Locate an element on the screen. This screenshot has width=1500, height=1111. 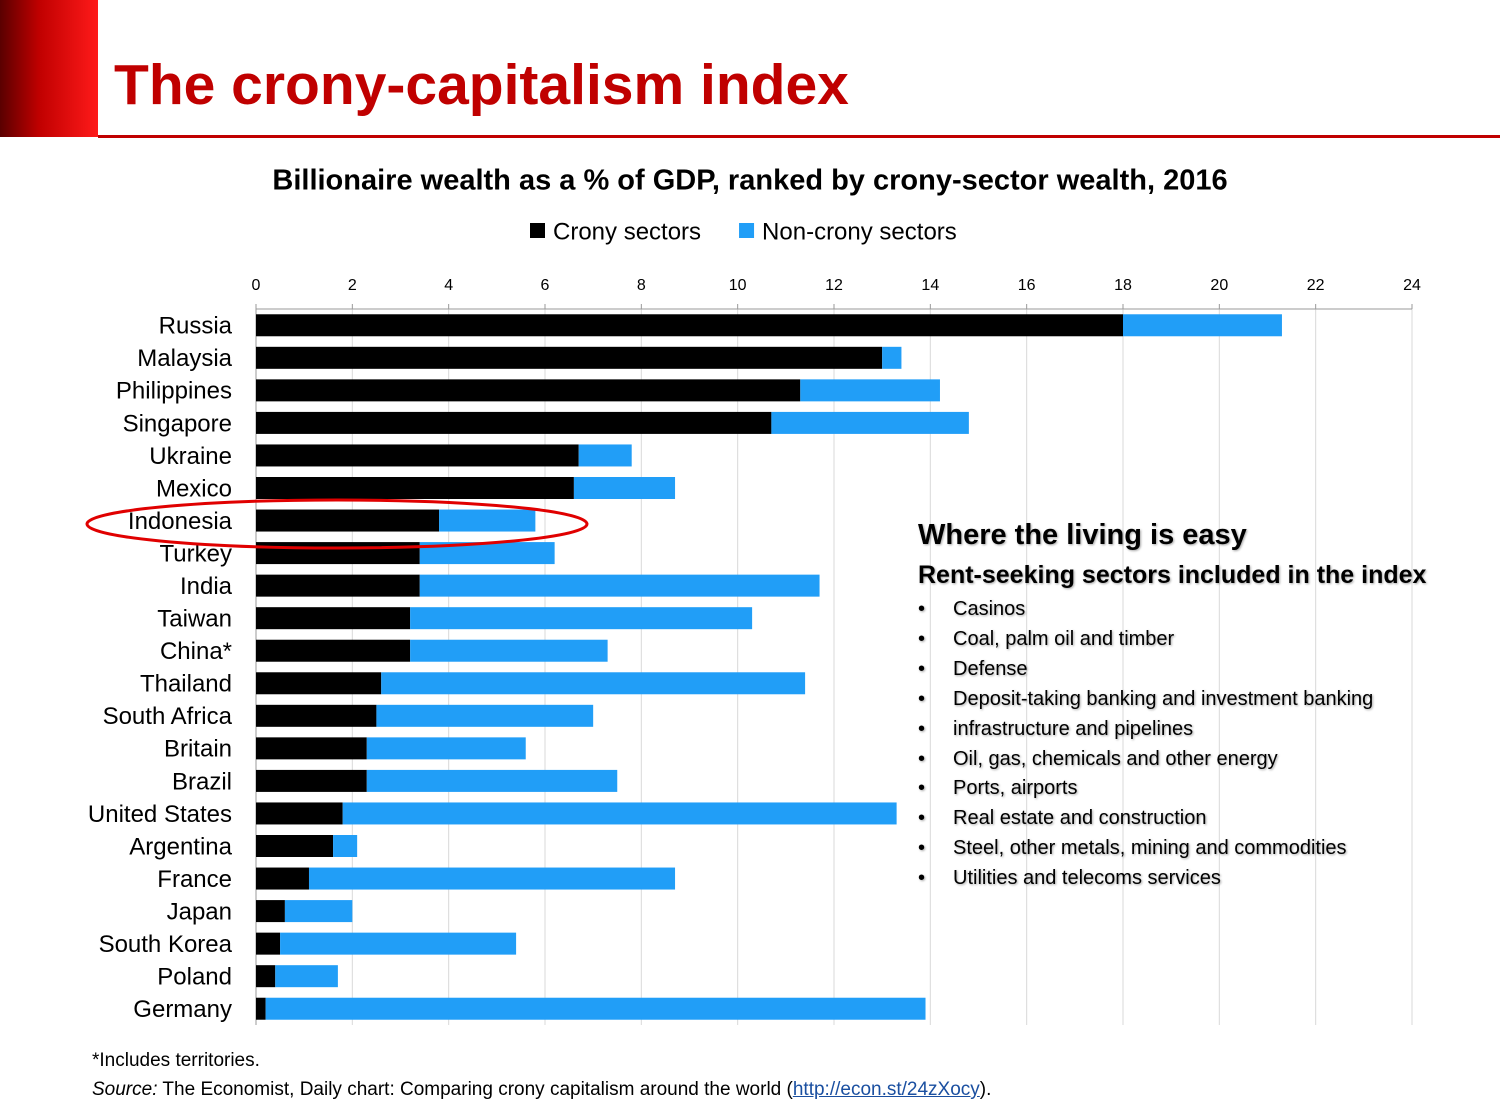
y-tick-label: Philippines is located at coordinates (174, 391).